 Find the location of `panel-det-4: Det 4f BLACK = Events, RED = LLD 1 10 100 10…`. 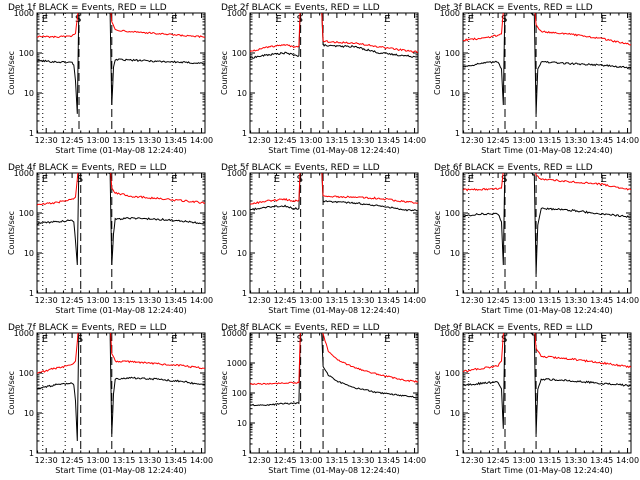

panel-det-4: Det 4f BLACK = Events, RED = LLD 1 10 100 10… is located at coordinates (110, 239).